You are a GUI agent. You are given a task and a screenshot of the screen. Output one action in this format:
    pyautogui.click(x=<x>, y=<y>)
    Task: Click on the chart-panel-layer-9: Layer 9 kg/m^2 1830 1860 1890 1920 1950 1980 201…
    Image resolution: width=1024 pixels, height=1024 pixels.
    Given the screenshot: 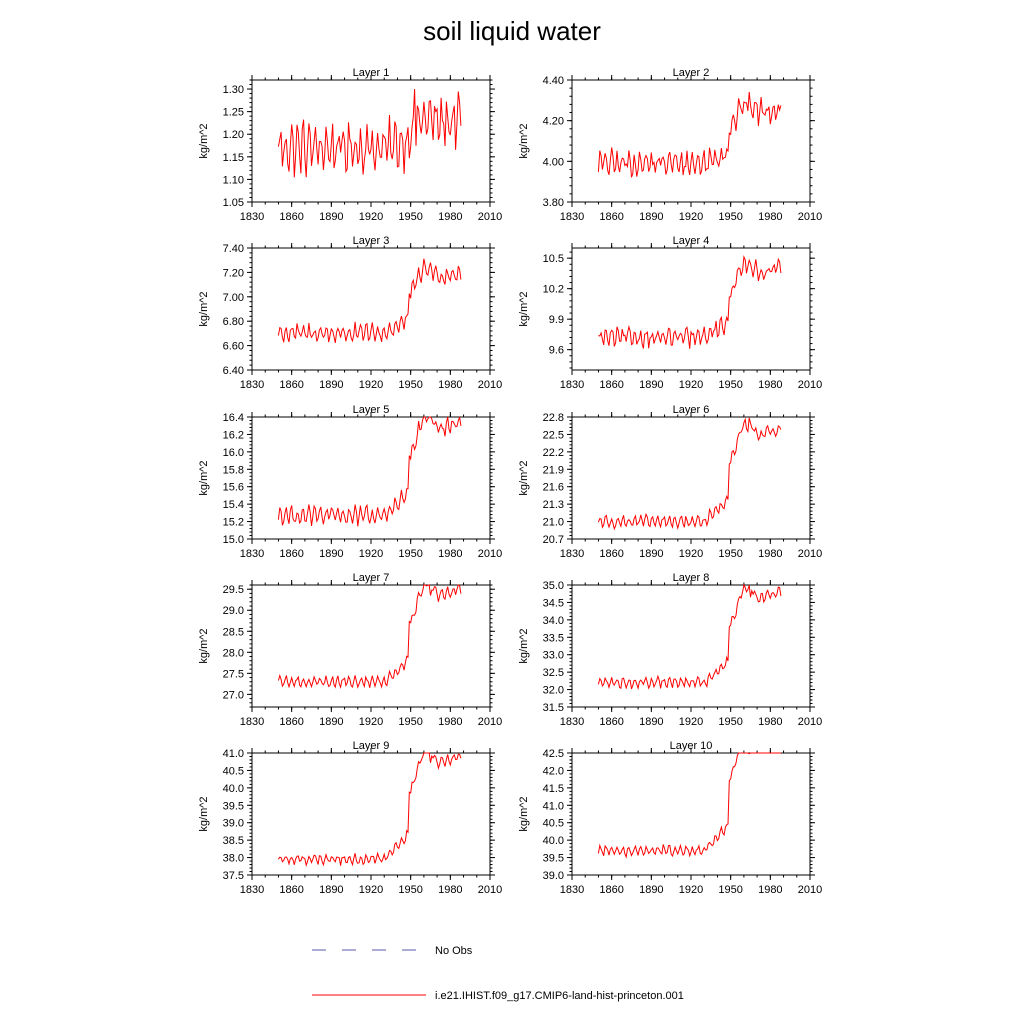 What is the action you would take?
    pyautogui.click(x=350, y=818)
    